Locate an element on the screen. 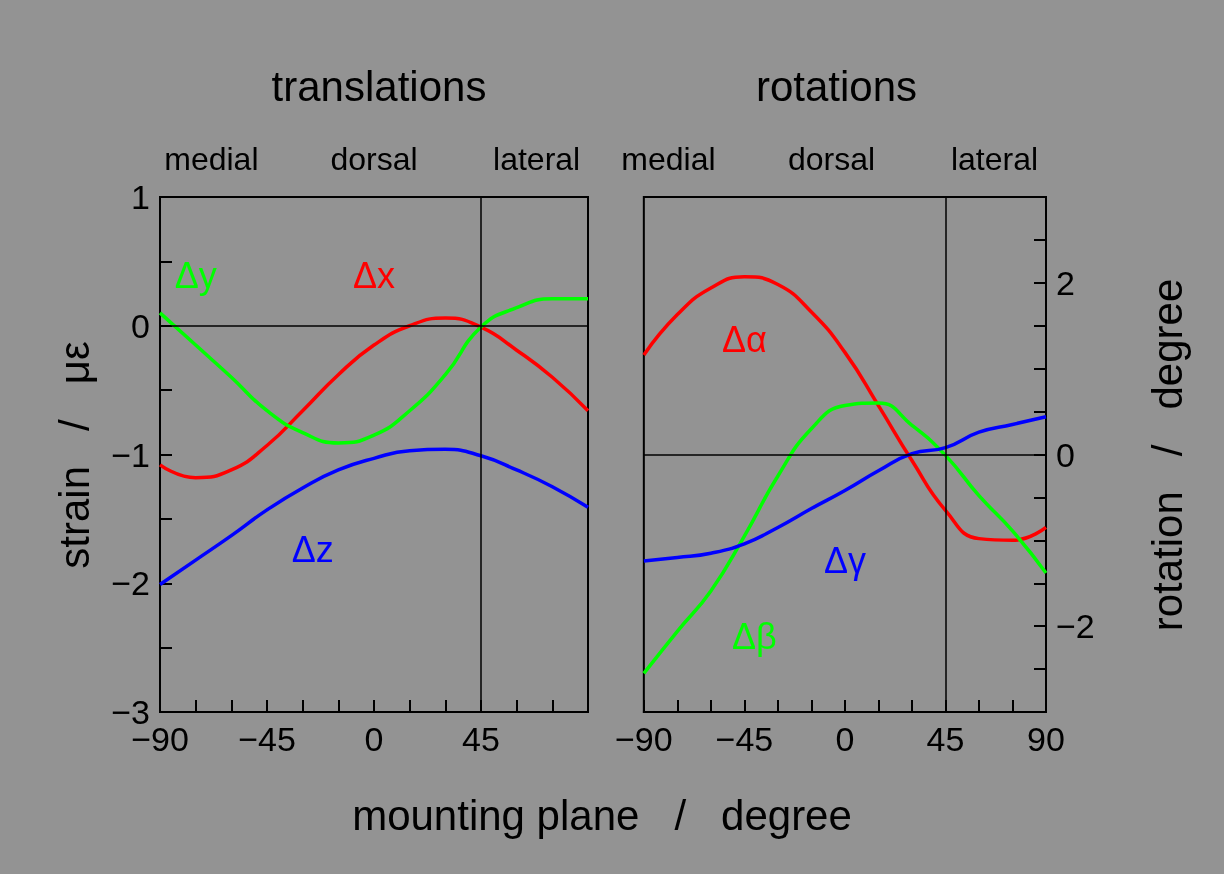  series-label: Δy is located at coordinates (195, 275).